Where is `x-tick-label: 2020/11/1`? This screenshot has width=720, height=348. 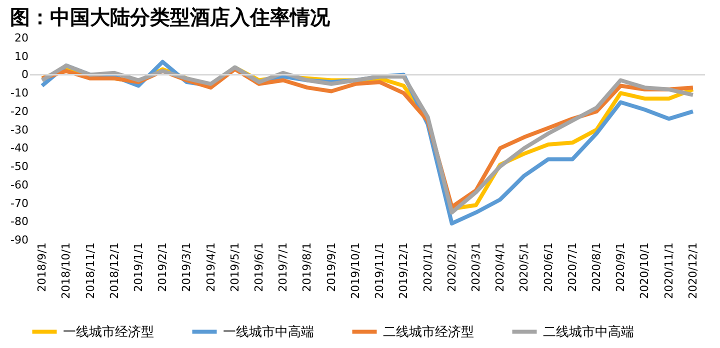
x-tick-label: 2020/11/1 is located at coordinates (669, 270).